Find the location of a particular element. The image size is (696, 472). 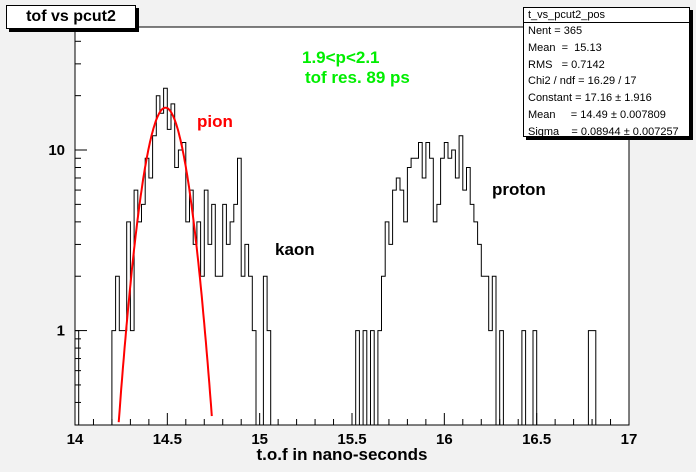

window-title: tof vs pcut2 is located at coordinates (71, 17).